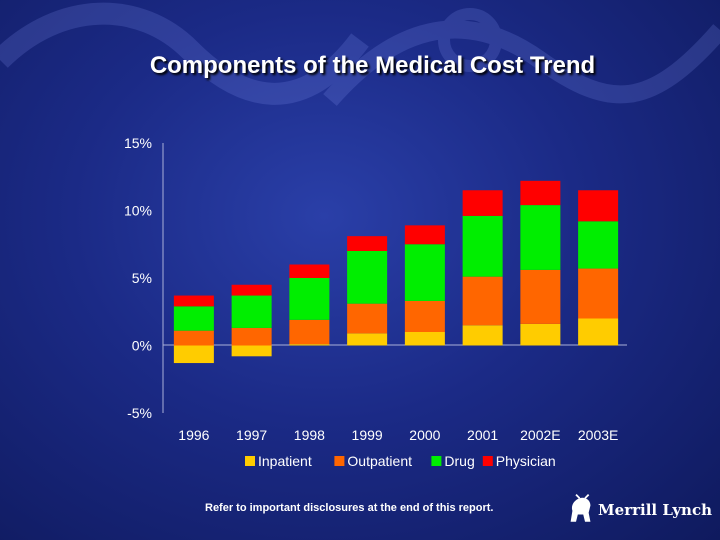 Image resolution: width=720 pixels, height=540 pixels. What do you see at coordinates (526, 461) in the screenshot?
I see `legend-label-physician: Physician` at bounding box center [526, 461].